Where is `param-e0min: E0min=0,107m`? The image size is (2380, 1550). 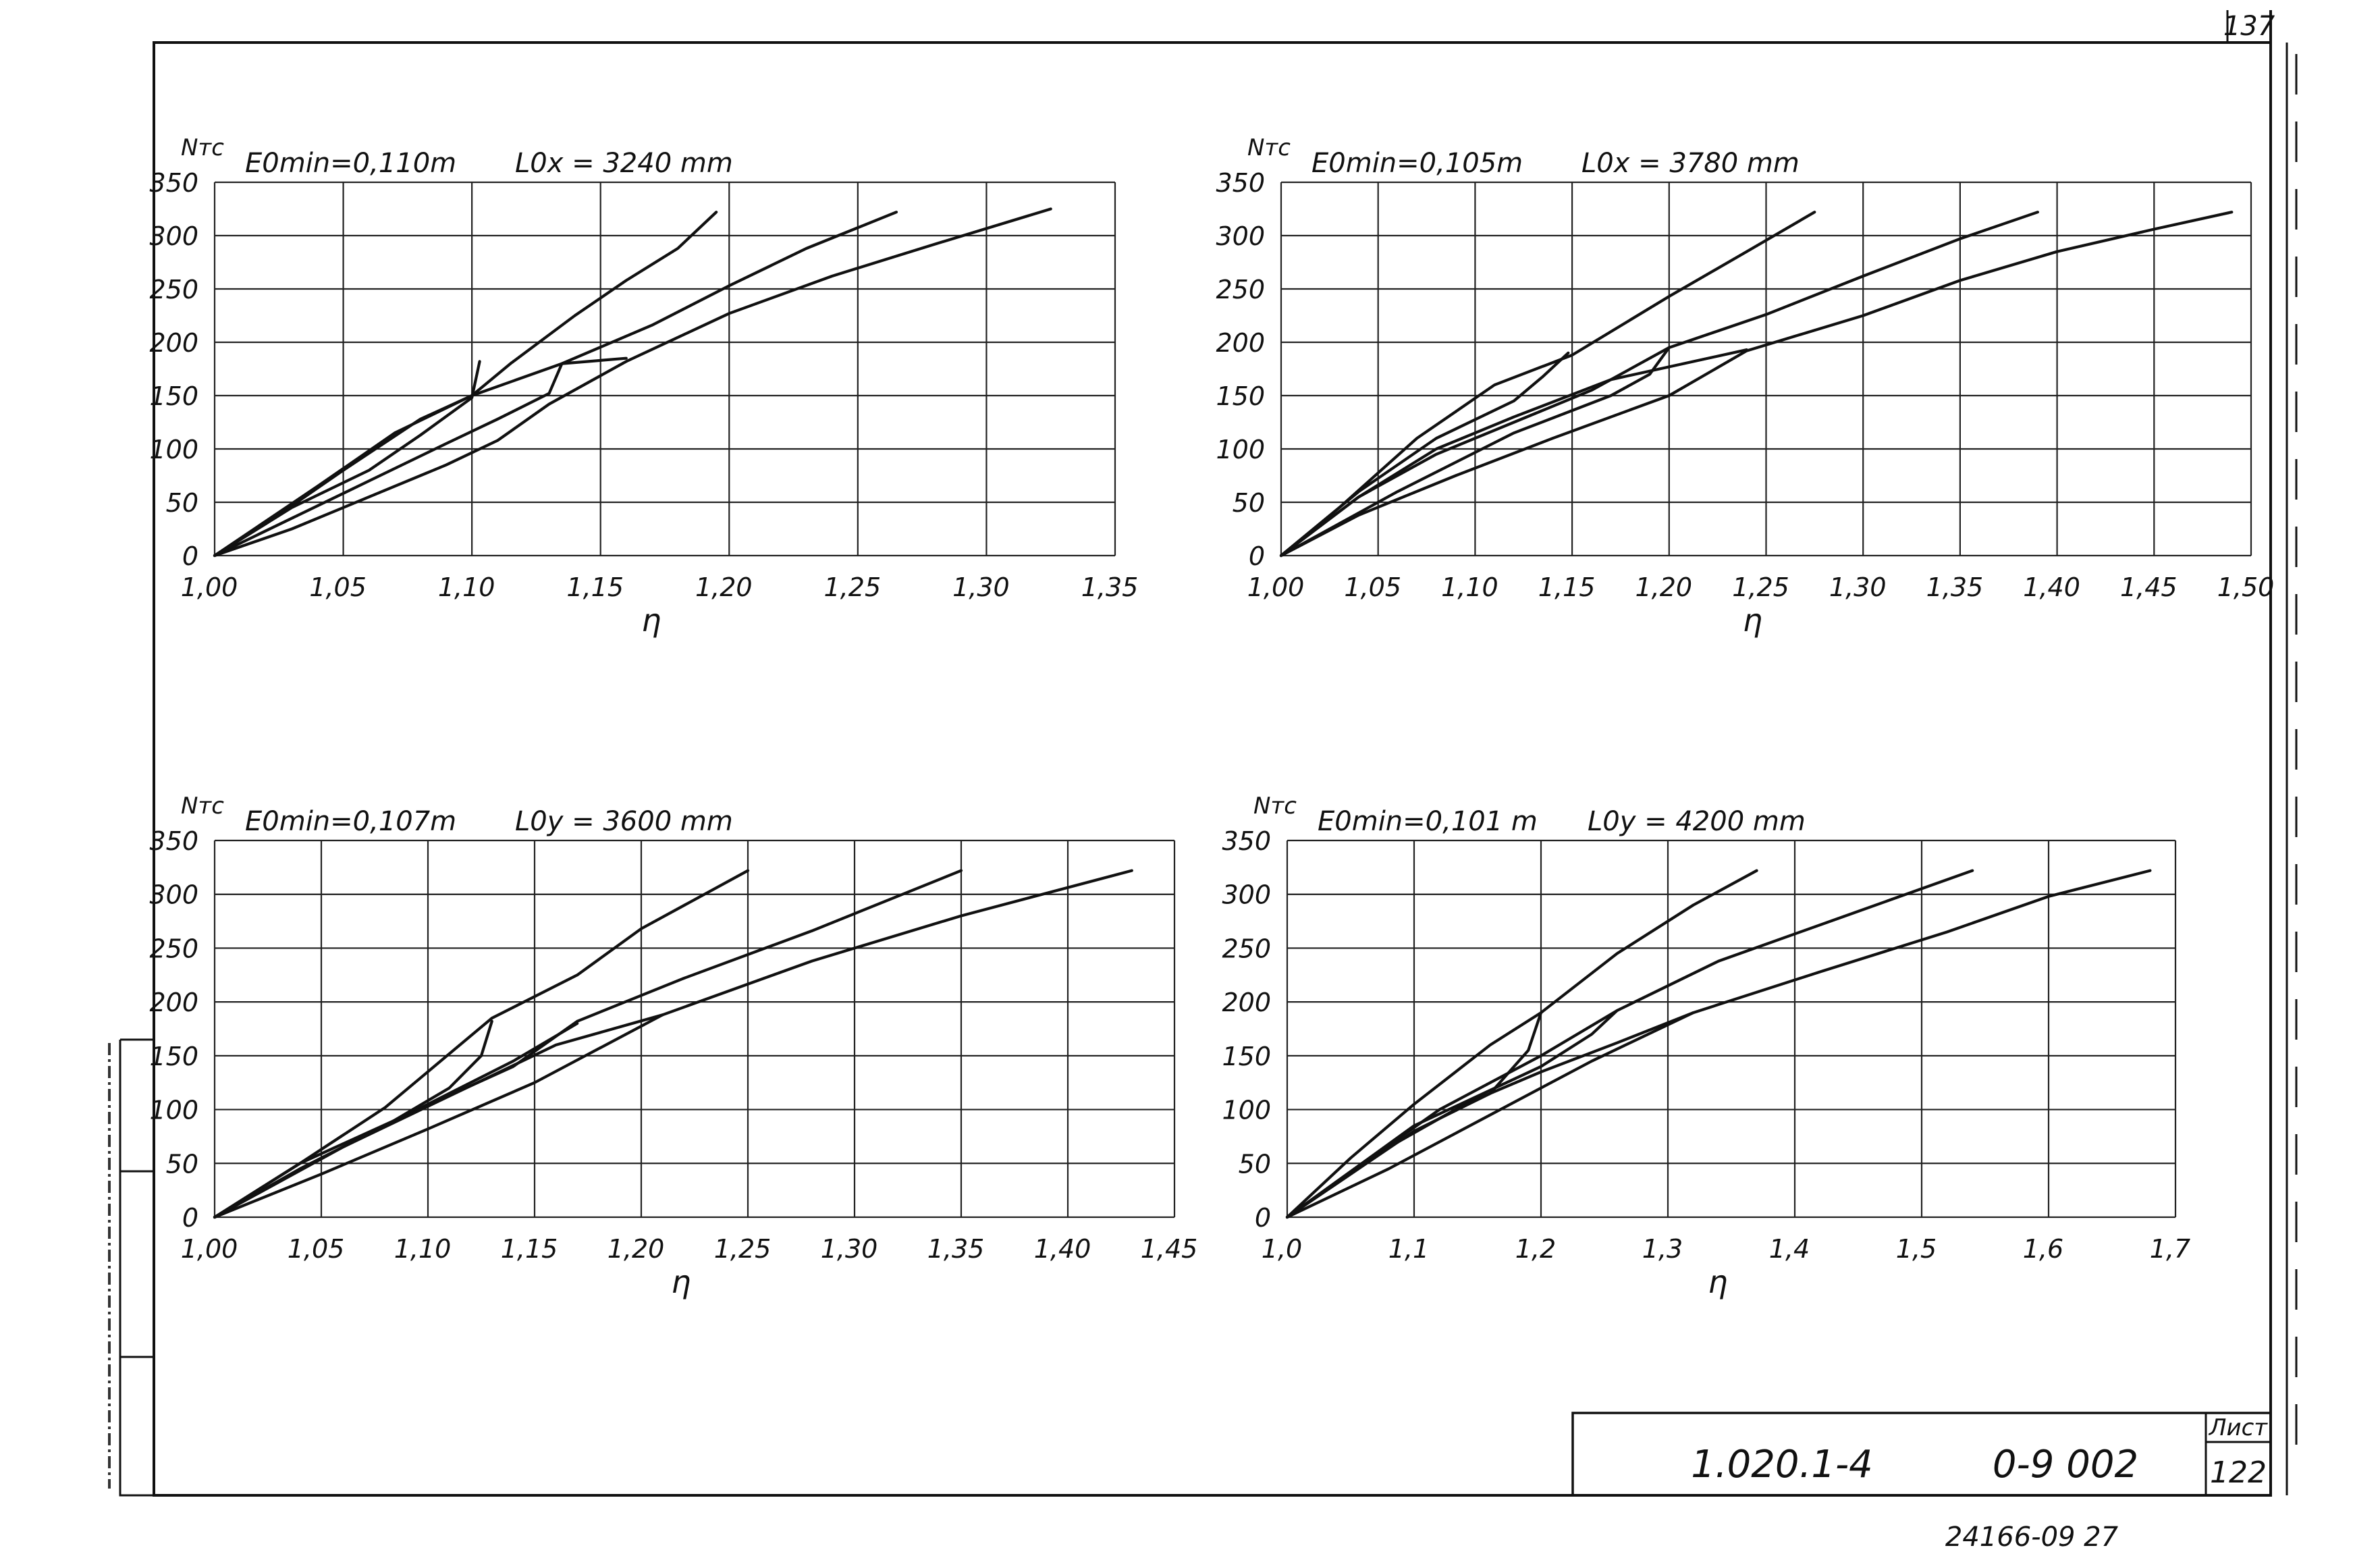
param-e0min: E0min=0,107m is located at coordinates (350, 821).